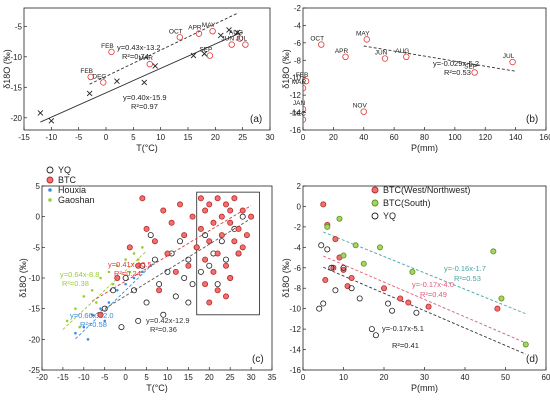  Describe the element at coordinates (64, 170) in the screenshot. I see `legend-entry: YQ` at that location.